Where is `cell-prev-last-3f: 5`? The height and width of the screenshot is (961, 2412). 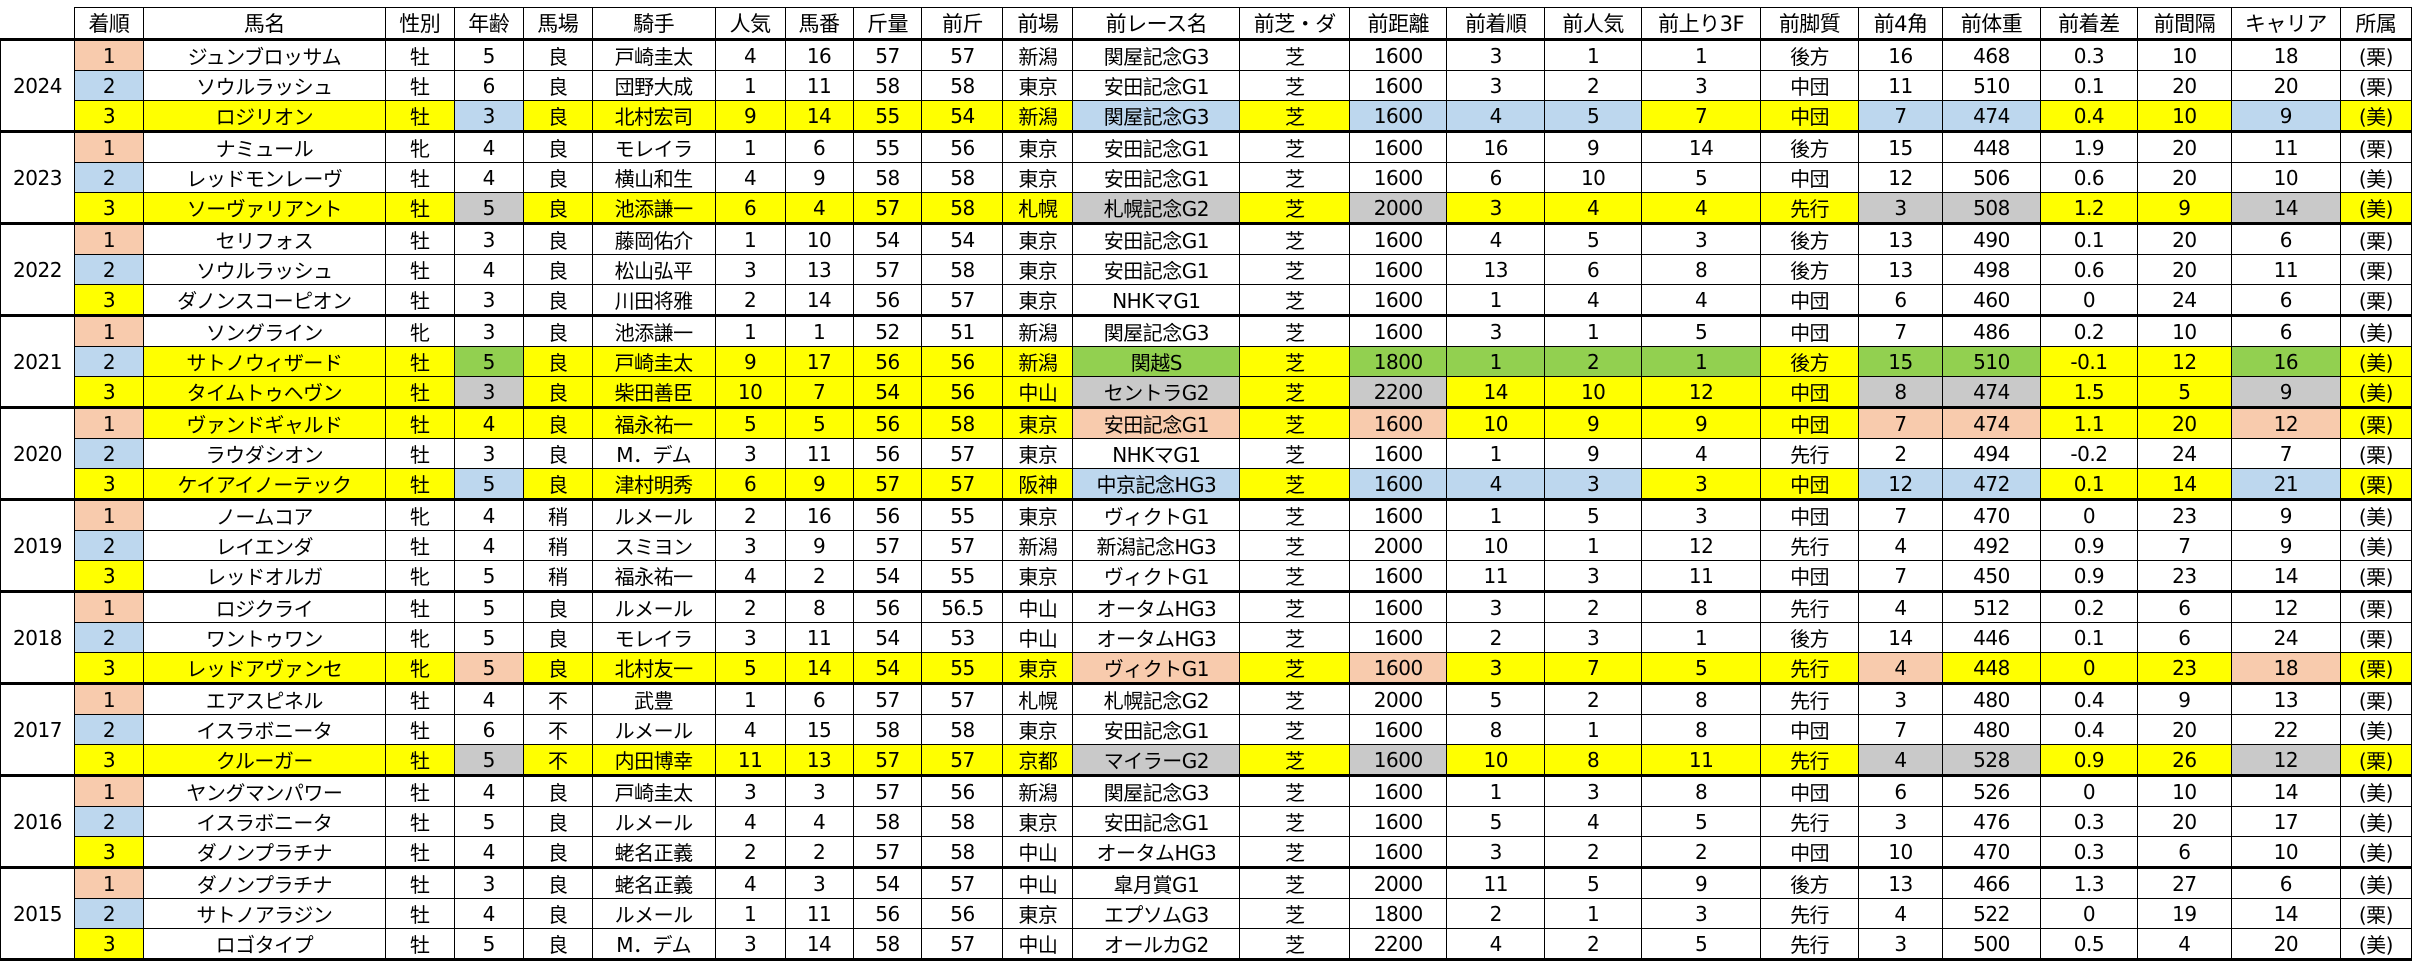 cell-prev-last-3f: 5 is located at coordinates (1701, 944).